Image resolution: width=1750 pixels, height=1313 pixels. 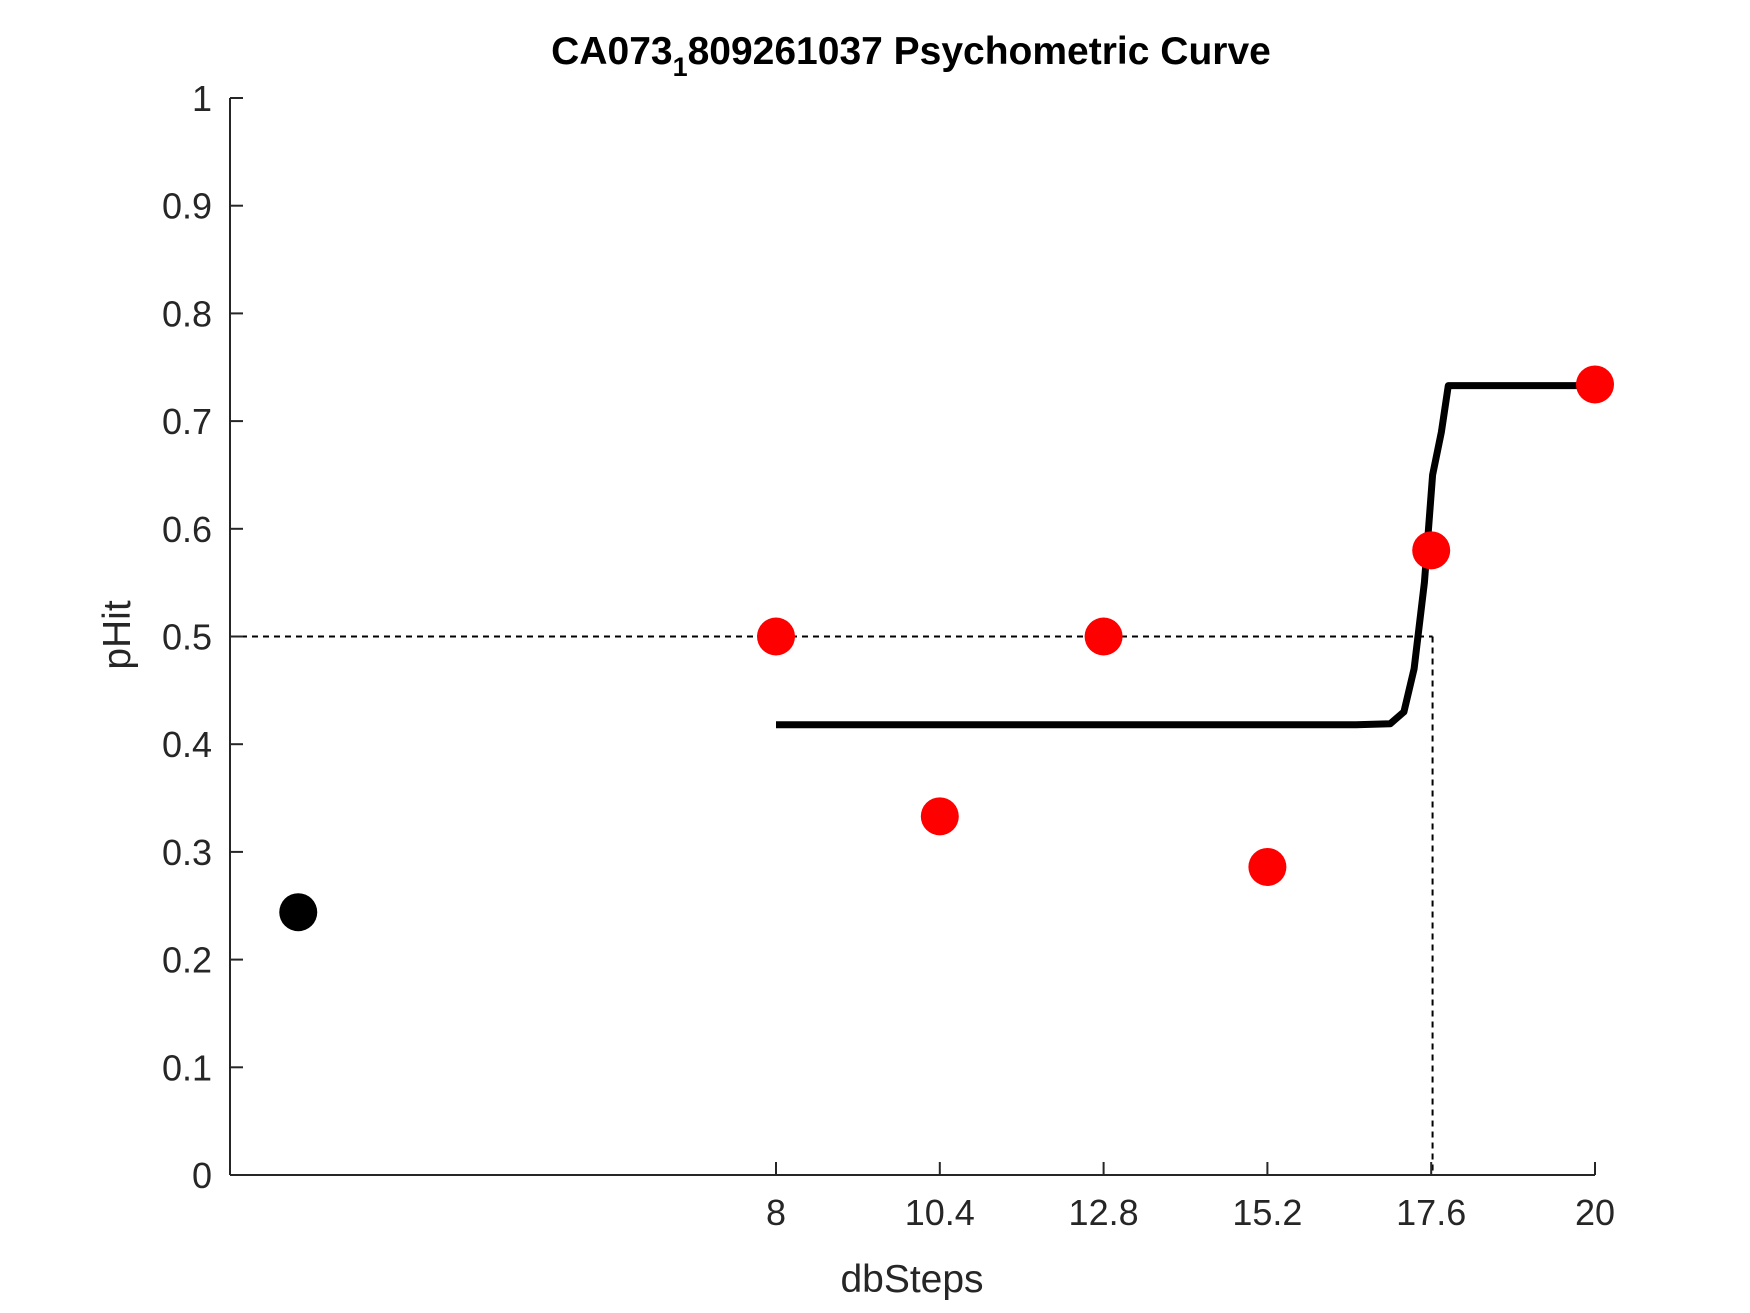 I want to click on y-tick-label: 0.4, so click(x=187, y=744).